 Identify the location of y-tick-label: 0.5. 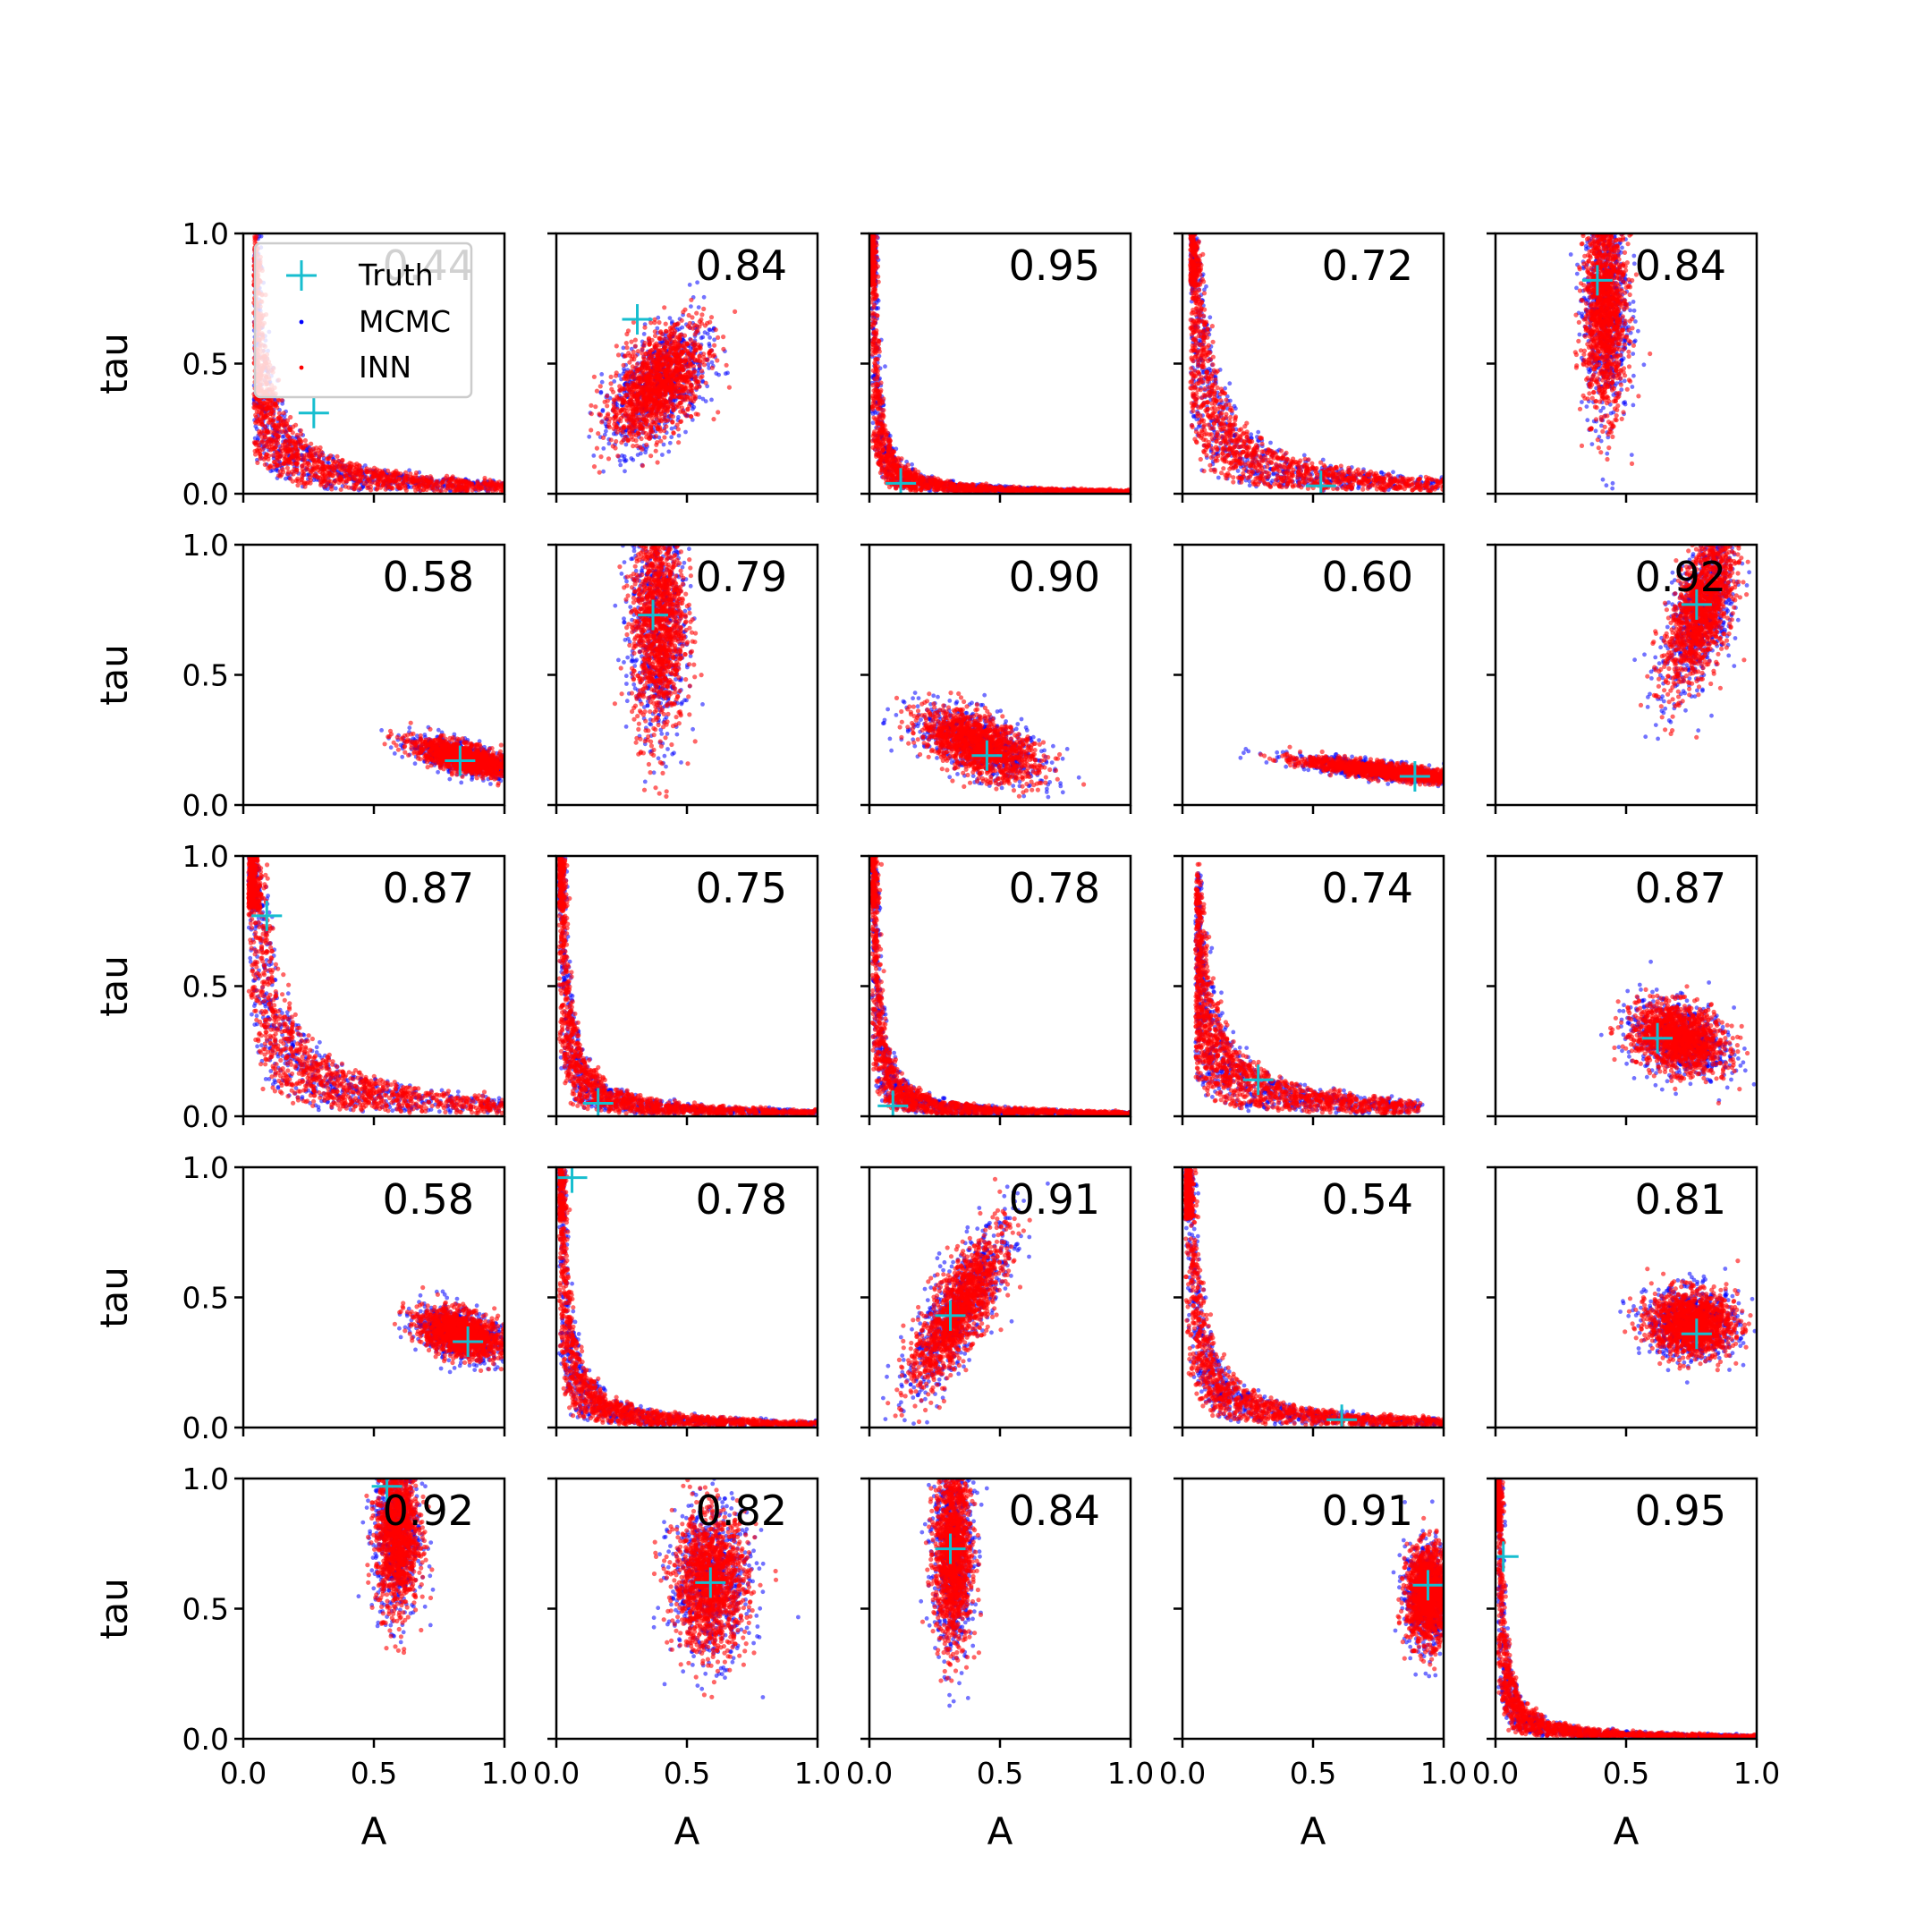
(205, 364).